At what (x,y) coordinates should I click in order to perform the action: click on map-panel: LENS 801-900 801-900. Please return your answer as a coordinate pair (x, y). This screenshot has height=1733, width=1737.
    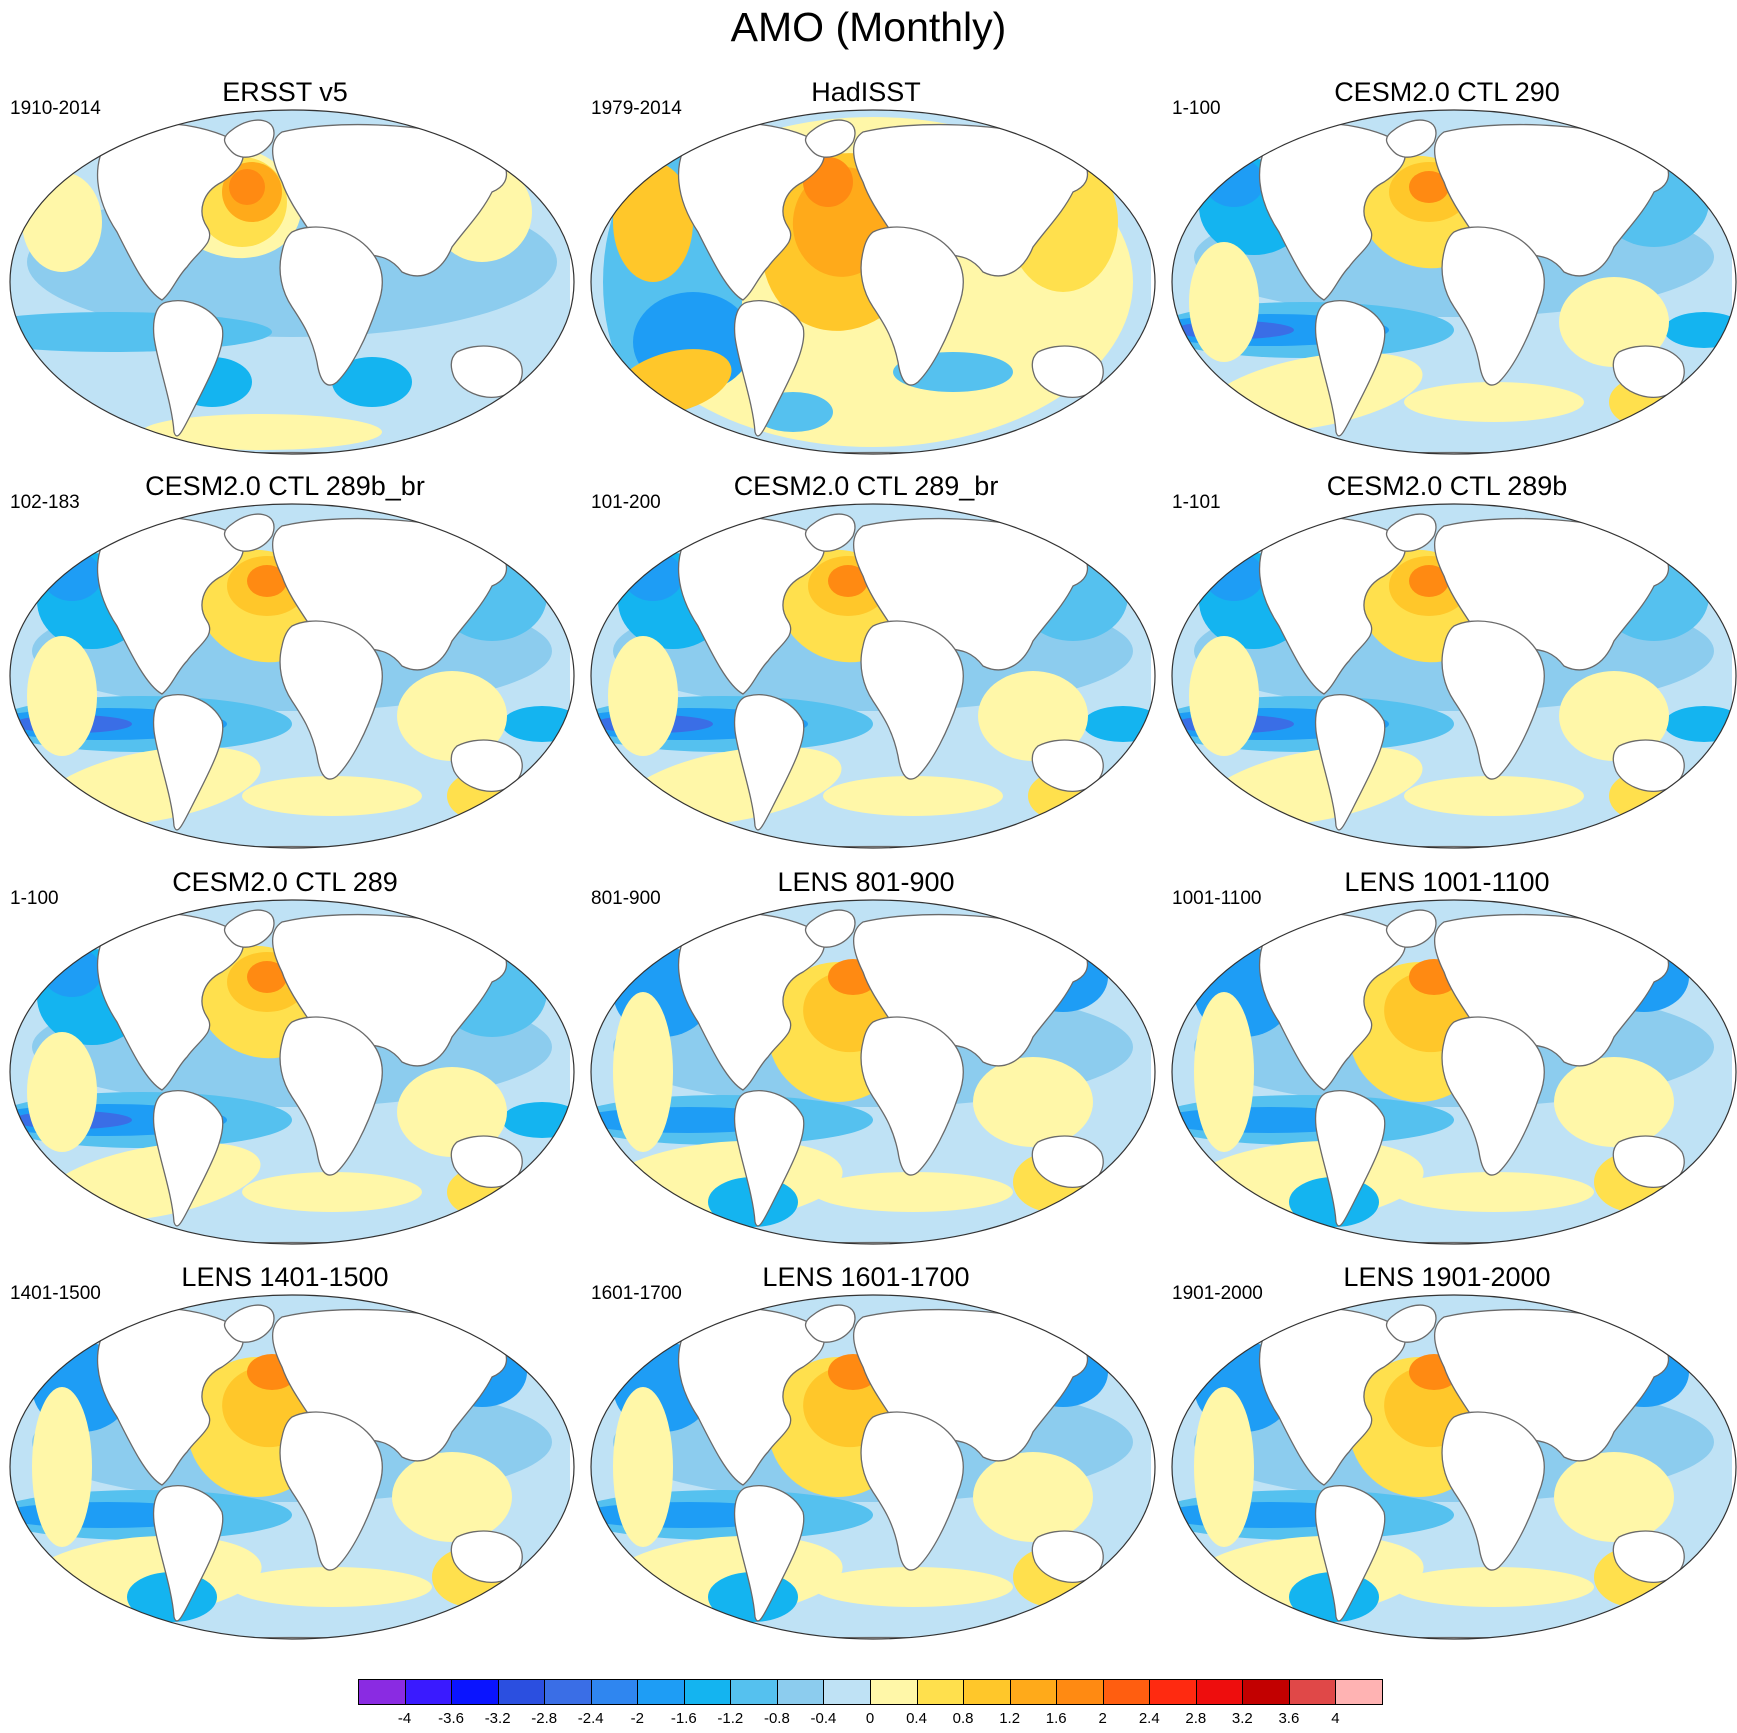
    Looking at the image, I should click on (868, 1063).